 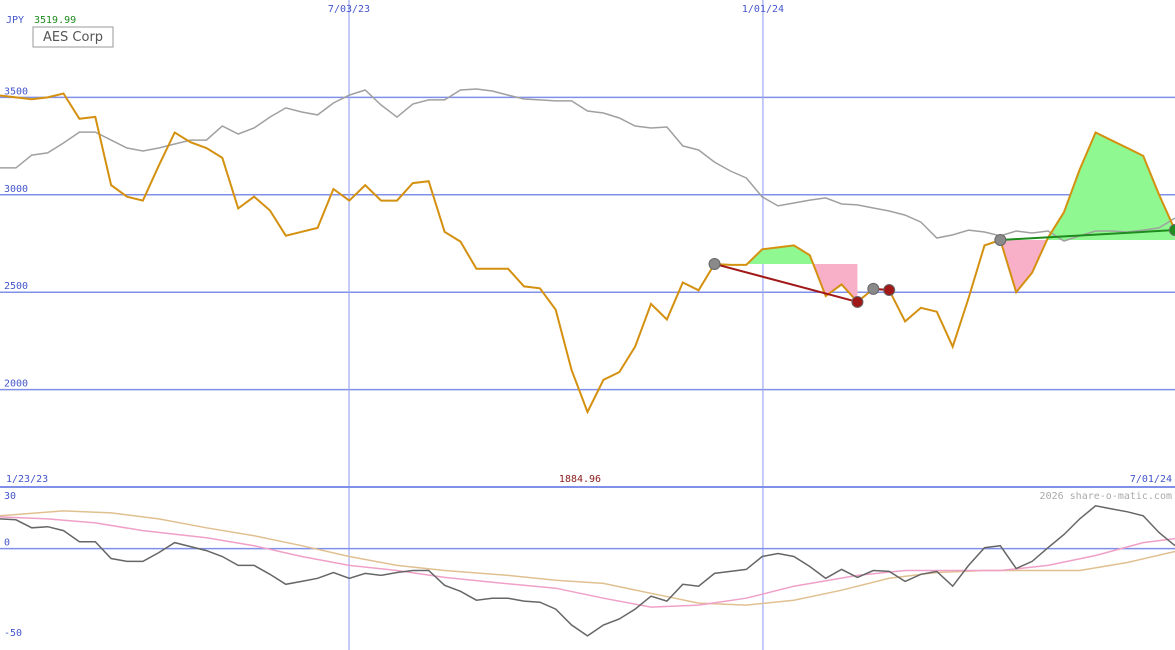 What do you see at coordinates (55, 20) in the screenshot?
I see `max-label: 3519.99` at bounding box center [55, 20].